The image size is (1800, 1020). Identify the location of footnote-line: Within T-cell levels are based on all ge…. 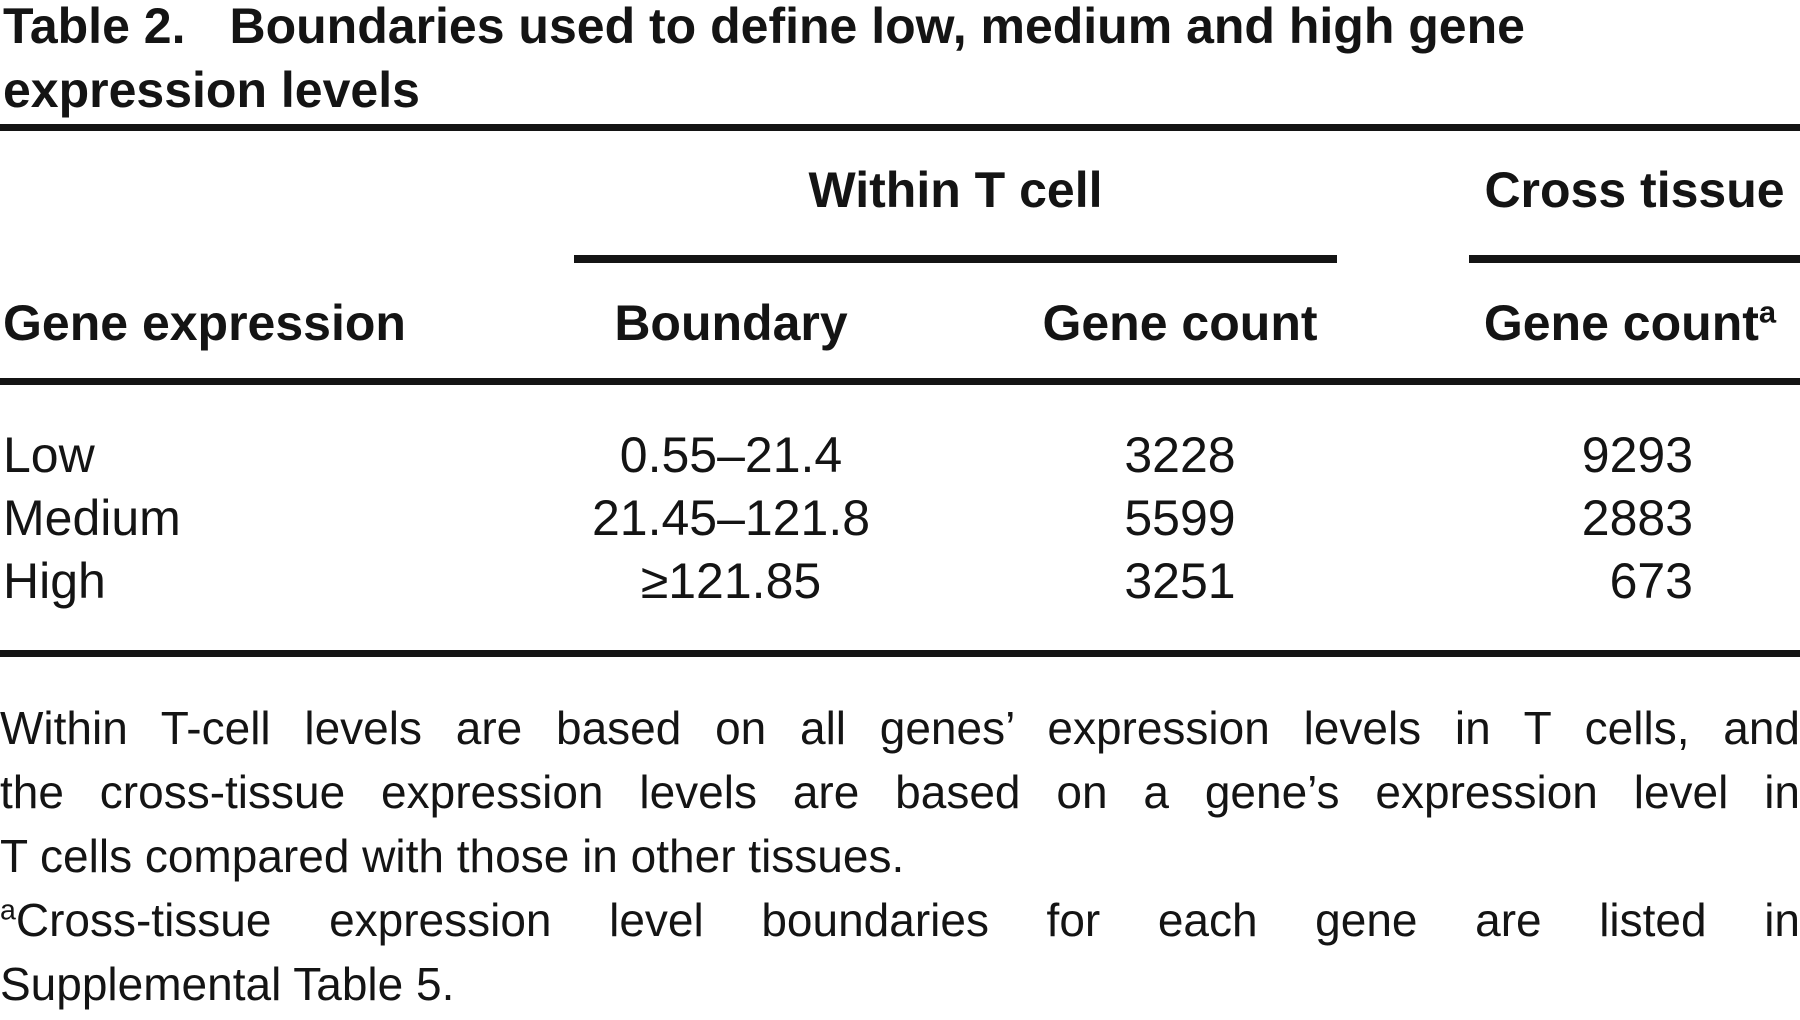
(900, 728).